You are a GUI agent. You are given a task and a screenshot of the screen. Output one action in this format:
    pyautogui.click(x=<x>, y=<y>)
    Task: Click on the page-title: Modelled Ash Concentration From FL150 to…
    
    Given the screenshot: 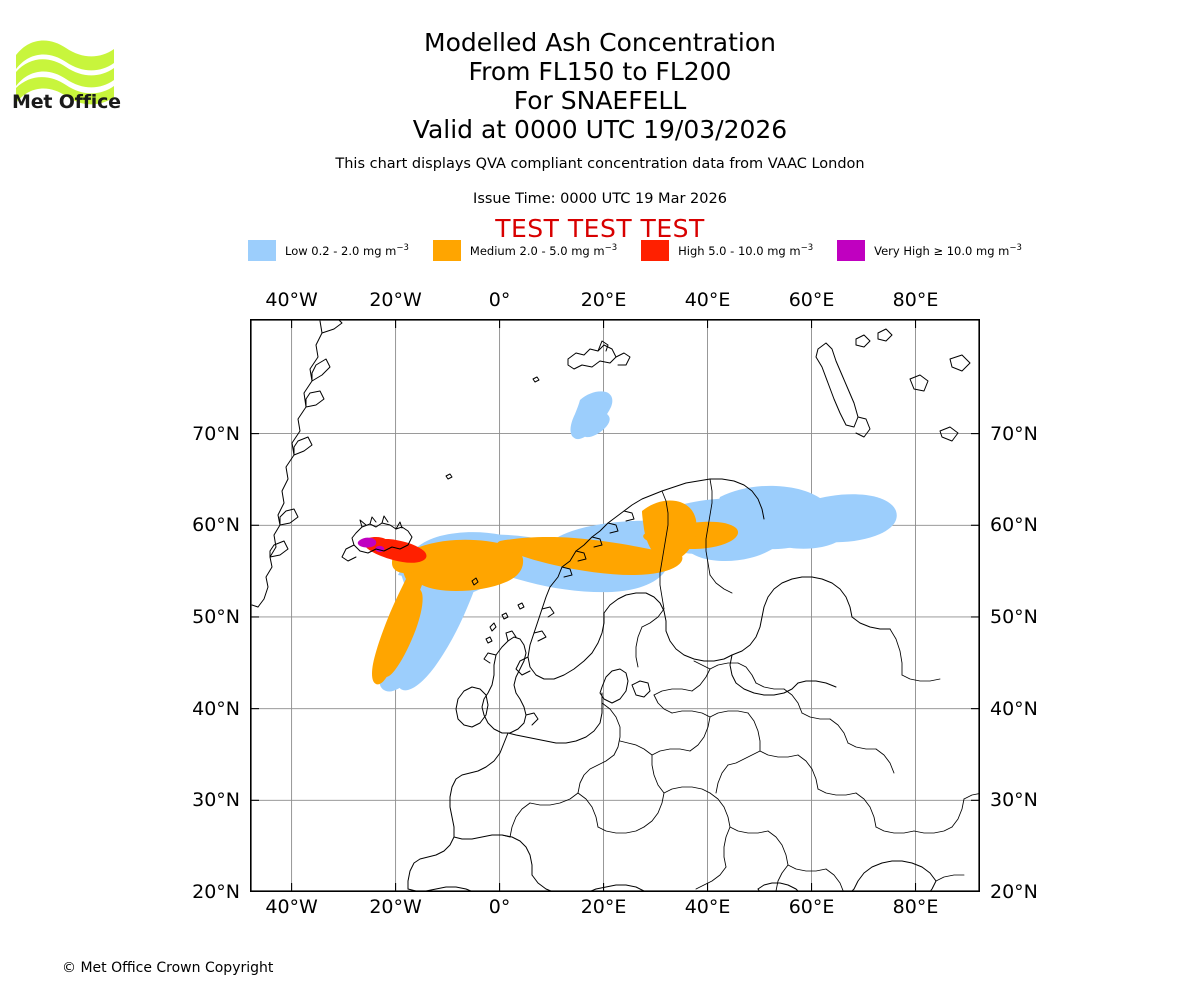 What is the action you would take?
    pyautogui.click(x=600, y=86)
    